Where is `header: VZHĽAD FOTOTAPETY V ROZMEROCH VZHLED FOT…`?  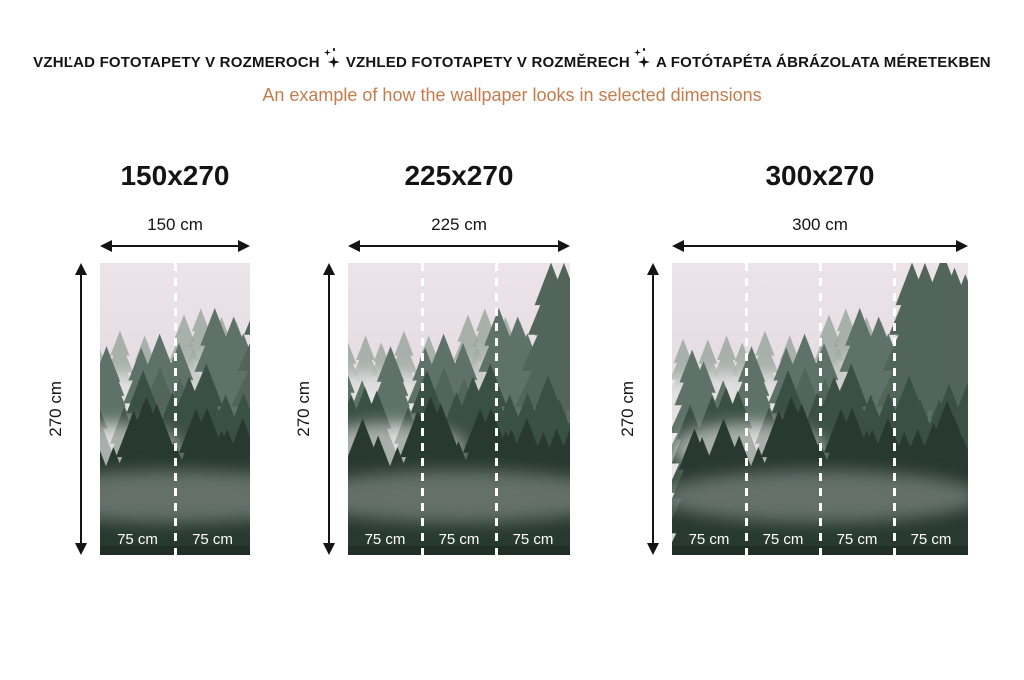
header: VZHĽAD FOTOTAPETY V ROZMEROCH VZHLED FOT… is located at coordinates (512, 77).